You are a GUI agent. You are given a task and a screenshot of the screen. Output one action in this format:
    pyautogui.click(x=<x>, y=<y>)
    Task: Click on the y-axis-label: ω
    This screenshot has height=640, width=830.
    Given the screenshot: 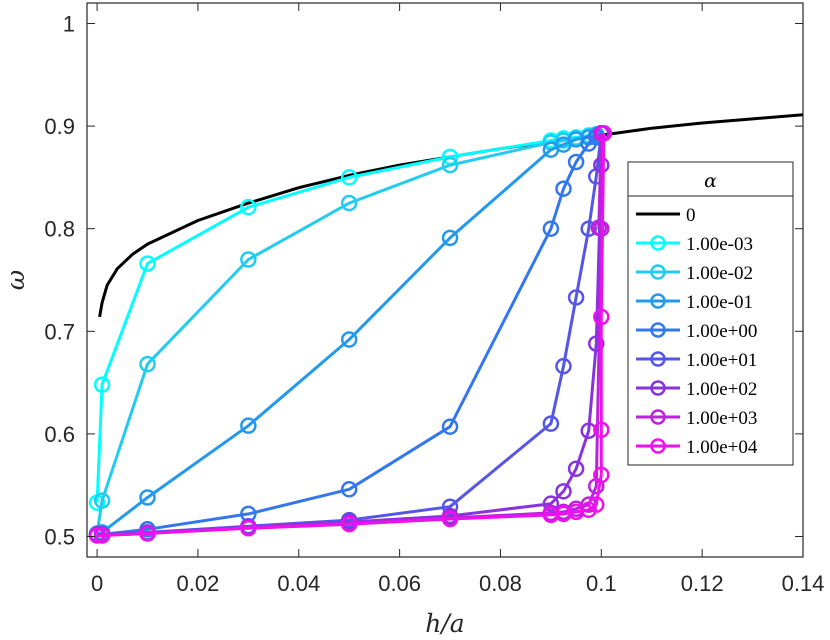 What is the action you would take?
    pyautogui.click(x=15, y=280)
    